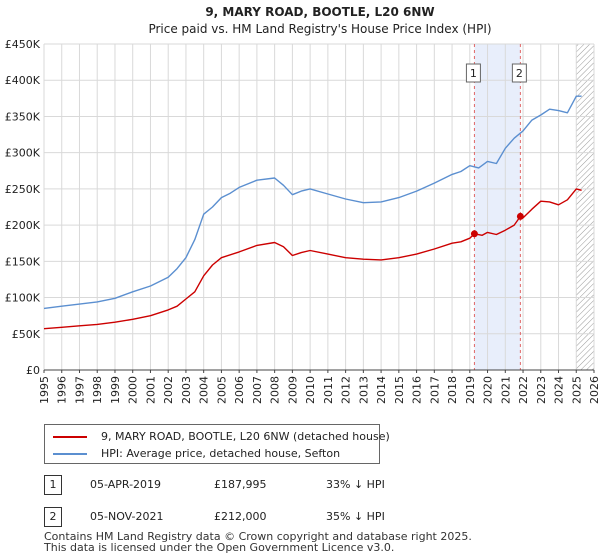 This screenshot has width=600, height=560. Describe the element at coordinates (240, 516) in the screenshot. I see `transaction-price: £212,000` at that location.